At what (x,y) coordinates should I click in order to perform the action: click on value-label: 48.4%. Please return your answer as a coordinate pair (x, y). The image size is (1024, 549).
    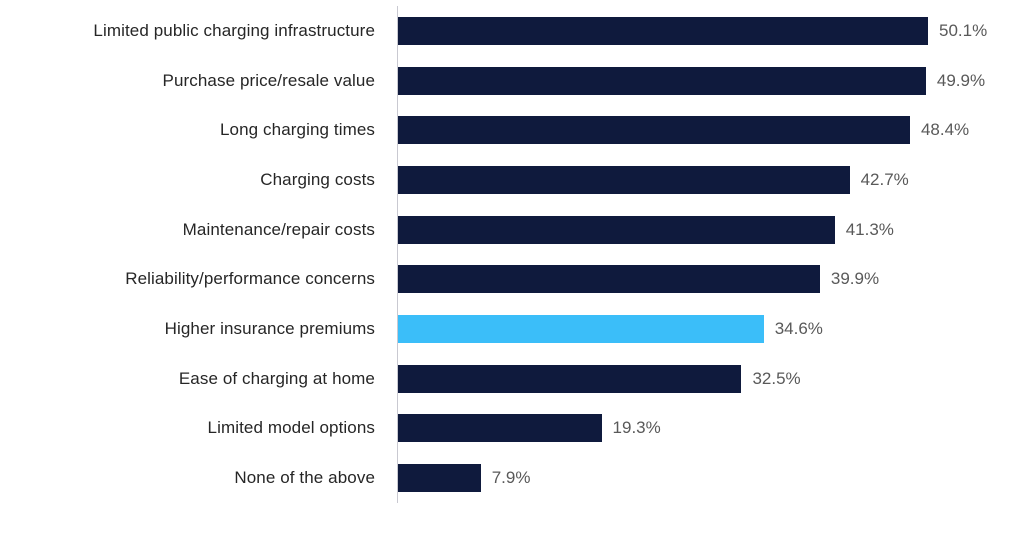
    Looking at the image, I should click on (945, 130).